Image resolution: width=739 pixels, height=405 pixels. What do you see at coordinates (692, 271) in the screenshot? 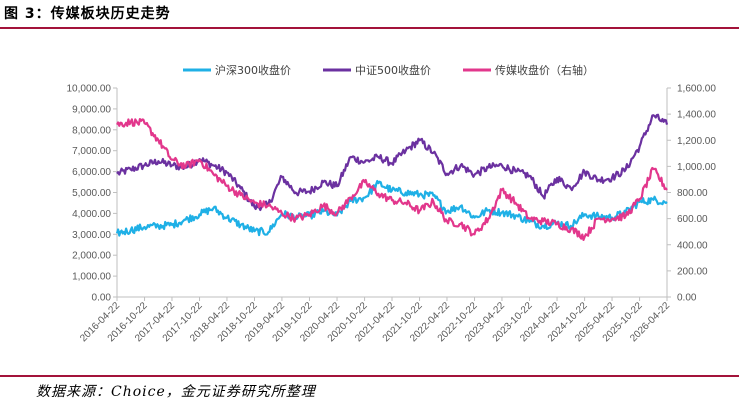
I see `y-right-tick-label: 200.00` at bounding box center [692, 271].